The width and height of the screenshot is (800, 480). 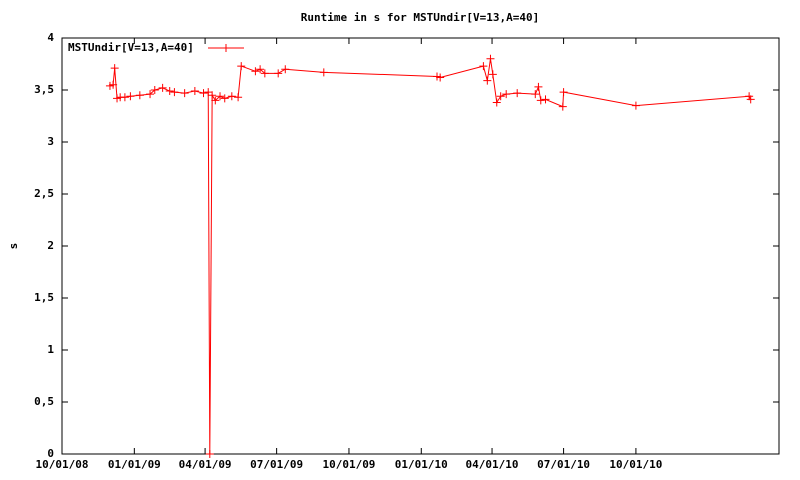 What do you see at coordinates (134, 464) in the screenshot?
I see `x-tick-label: 01/01/09` at bounding box center [134, 464].